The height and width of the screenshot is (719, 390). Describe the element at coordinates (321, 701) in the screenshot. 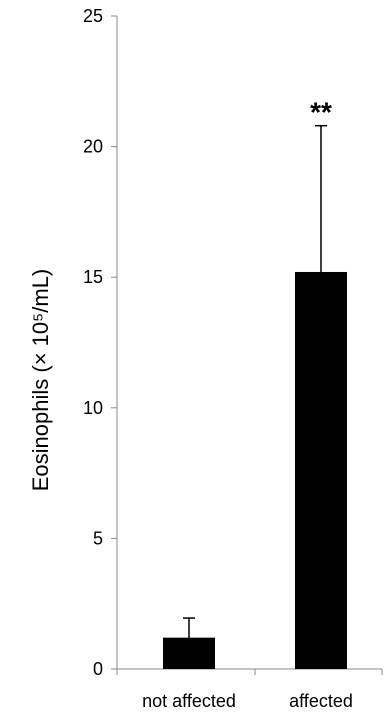

I see `x-tick-label: affected` at that location.